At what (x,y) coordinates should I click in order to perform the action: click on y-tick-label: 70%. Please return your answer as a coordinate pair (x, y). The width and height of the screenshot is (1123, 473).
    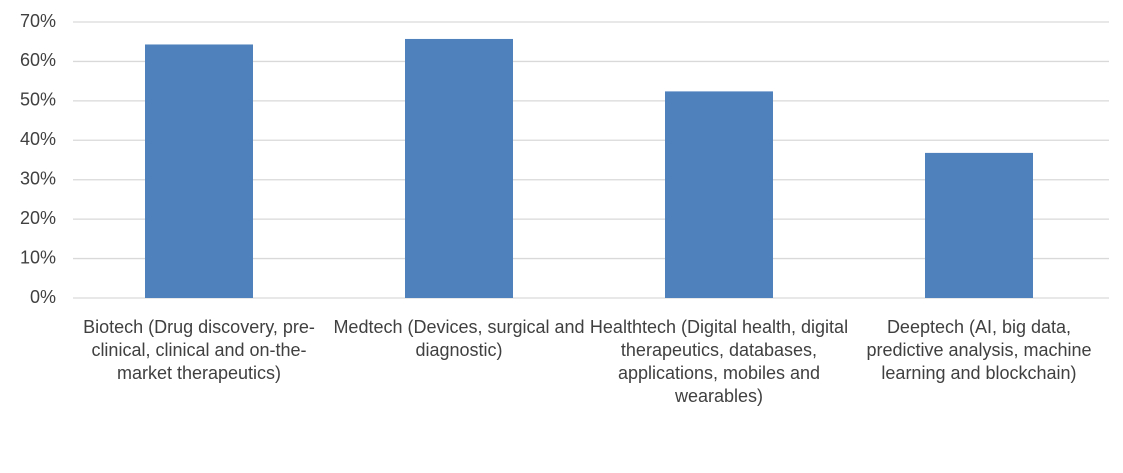
    Looking at the image, I should click on (38, 21).